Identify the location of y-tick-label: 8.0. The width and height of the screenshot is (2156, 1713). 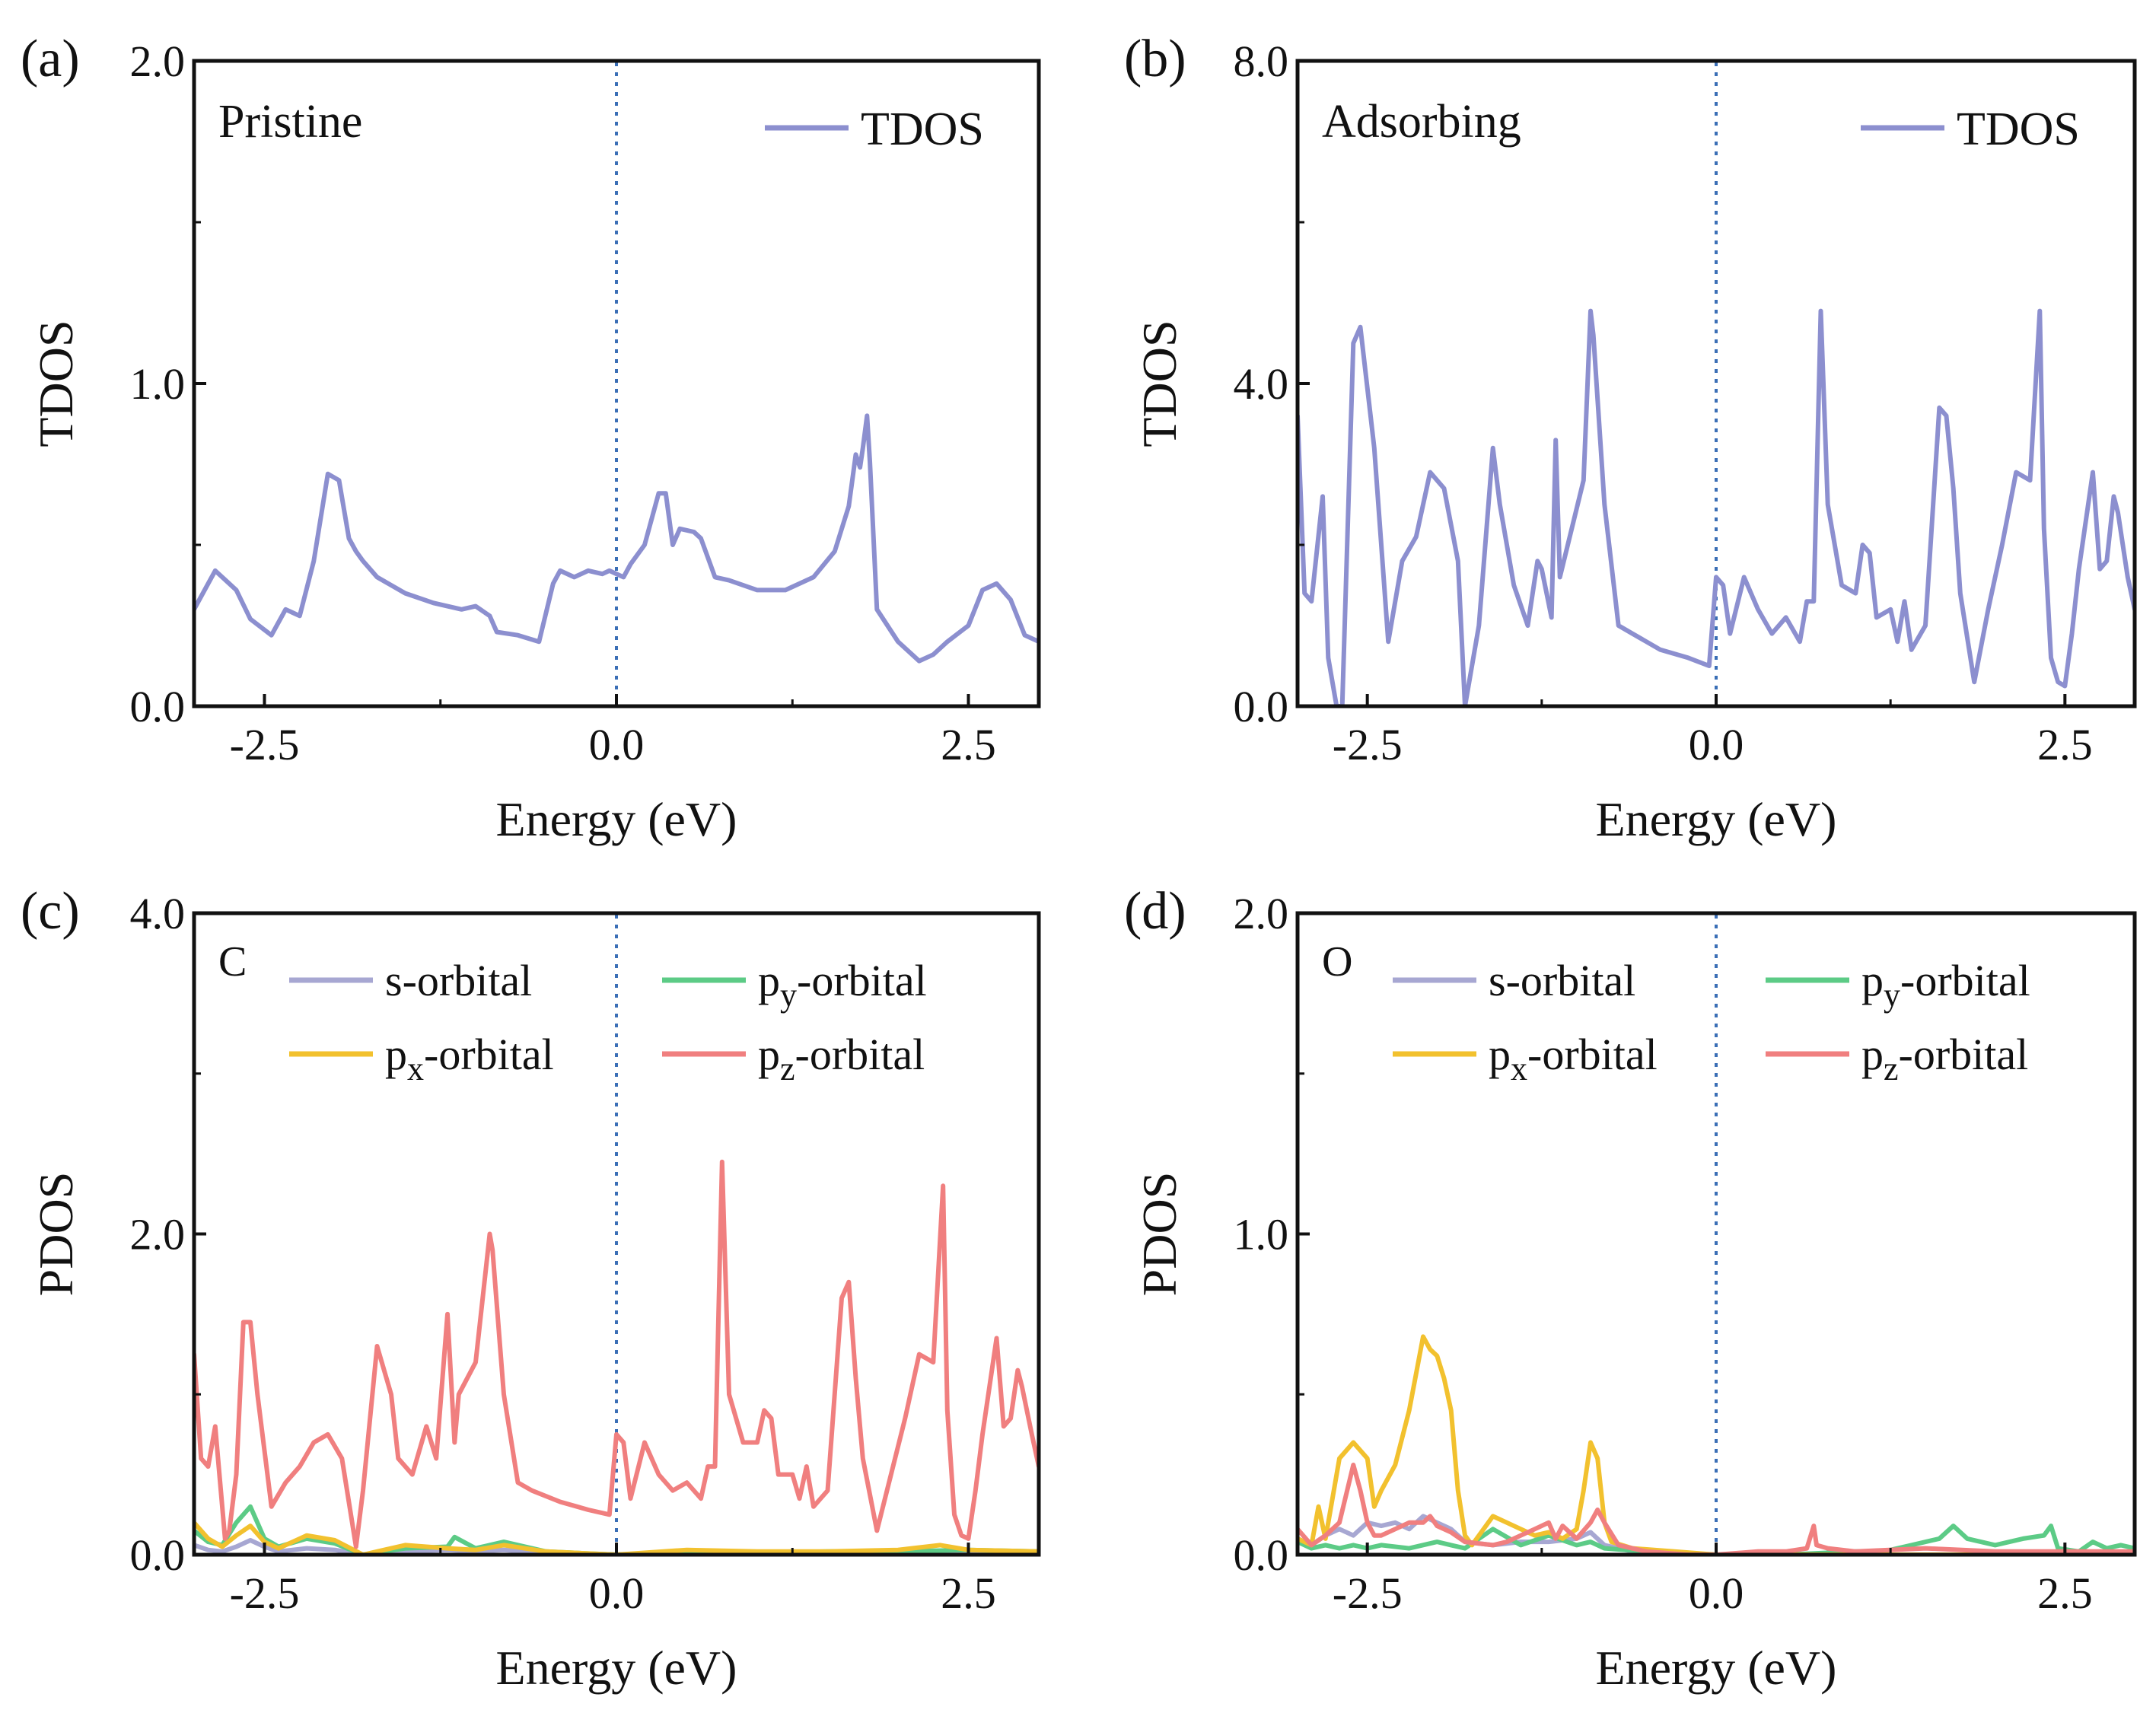
(1261, 62).